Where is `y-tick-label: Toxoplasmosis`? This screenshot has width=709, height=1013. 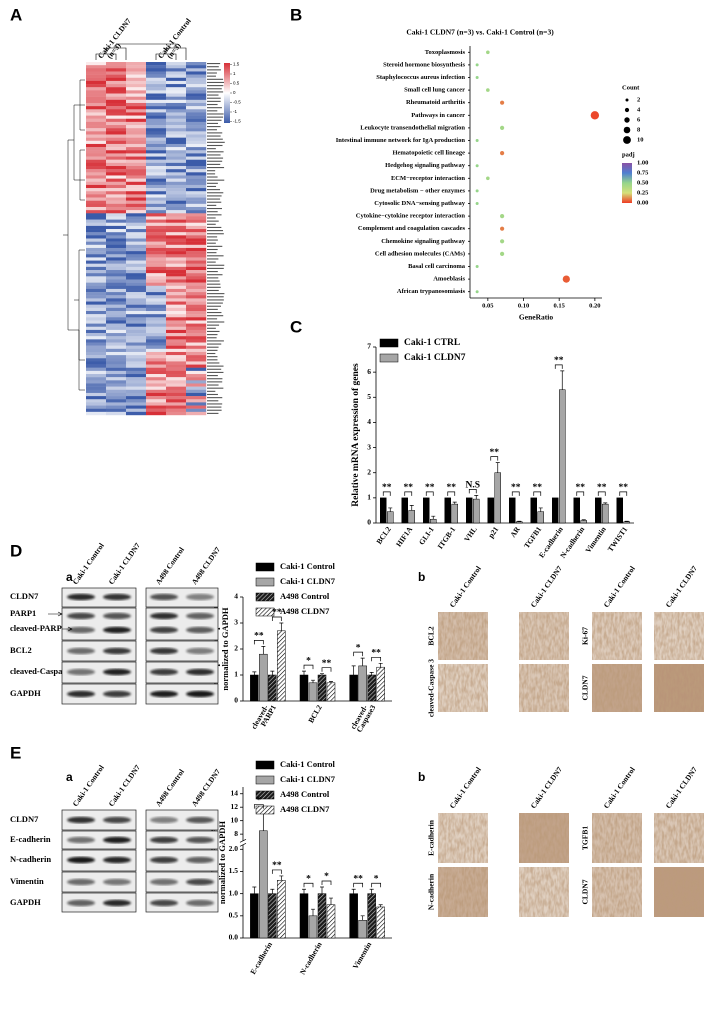
y-tick-label: Toxoplasmosis is located at coordinates (445, 52).